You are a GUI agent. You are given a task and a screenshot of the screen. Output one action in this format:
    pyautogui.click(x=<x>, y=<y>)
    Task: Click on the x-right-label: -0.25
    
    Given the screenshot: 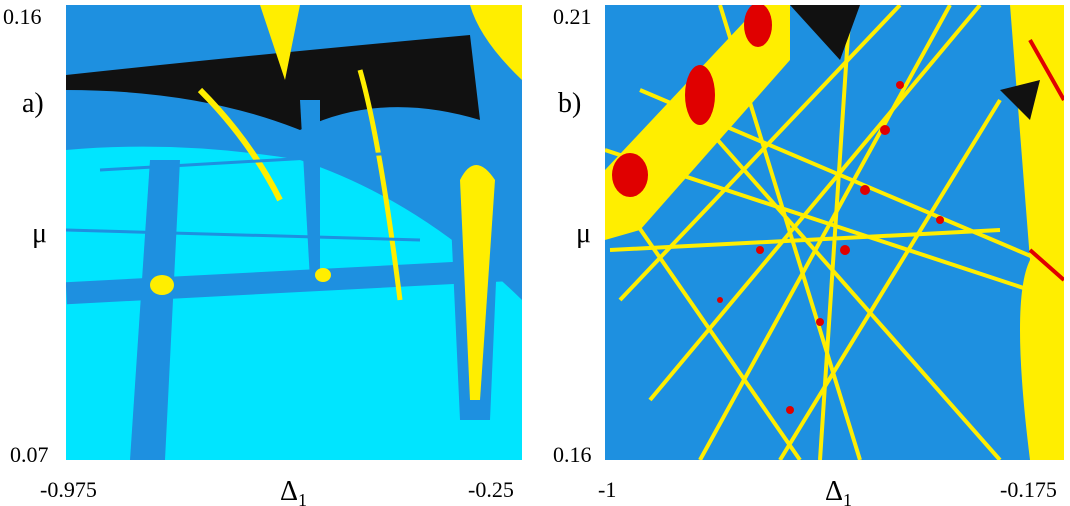 What is the action you would take?
    pyautogui.click(x=491, y=489)
    